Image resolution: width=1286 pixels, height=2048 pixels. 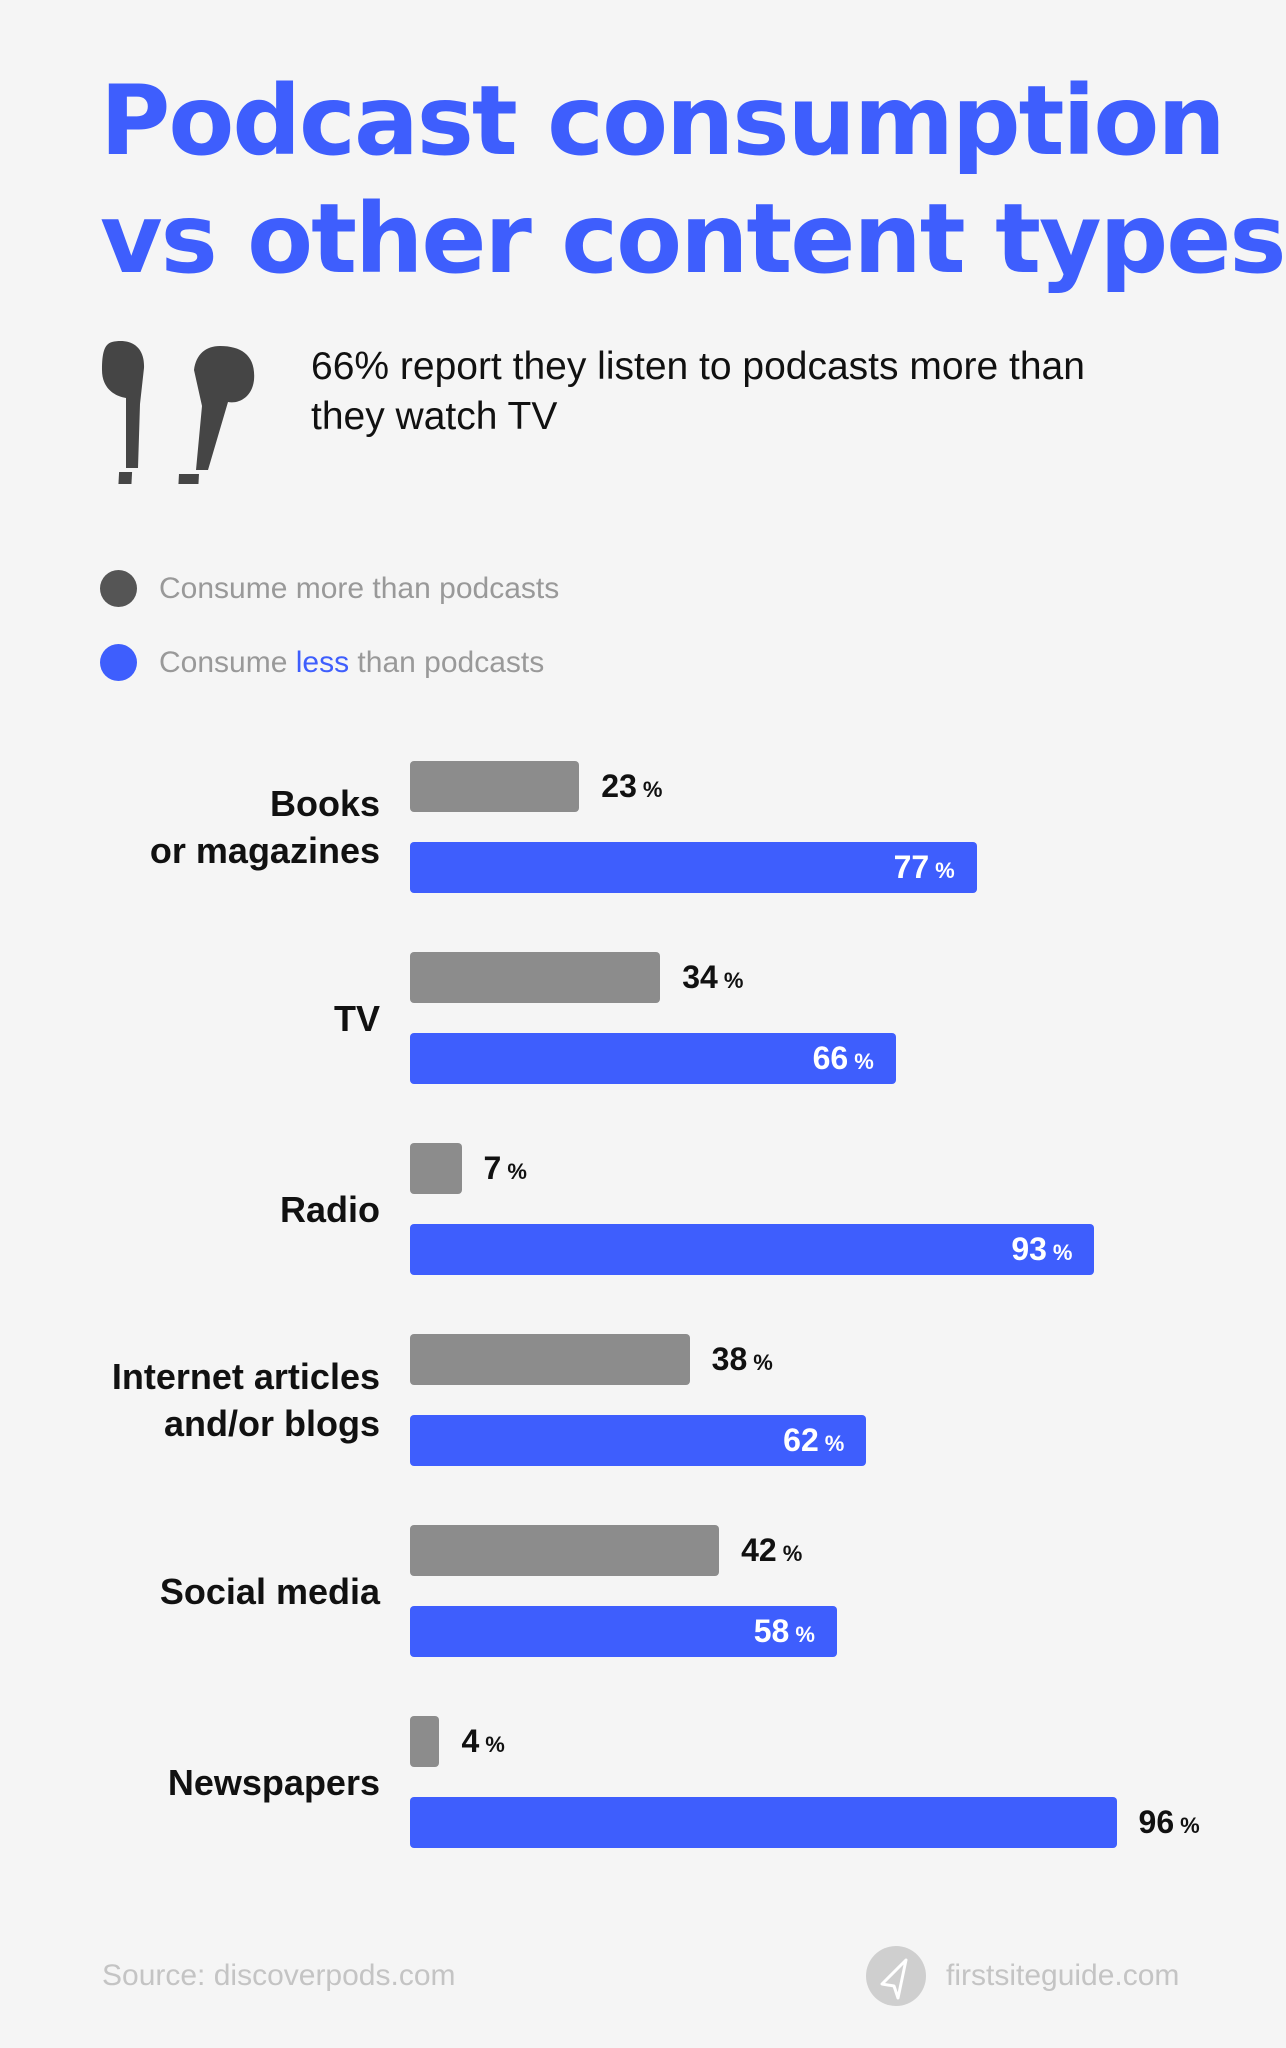 I want to click on data-label: 34%, so click(x=713, y=977).